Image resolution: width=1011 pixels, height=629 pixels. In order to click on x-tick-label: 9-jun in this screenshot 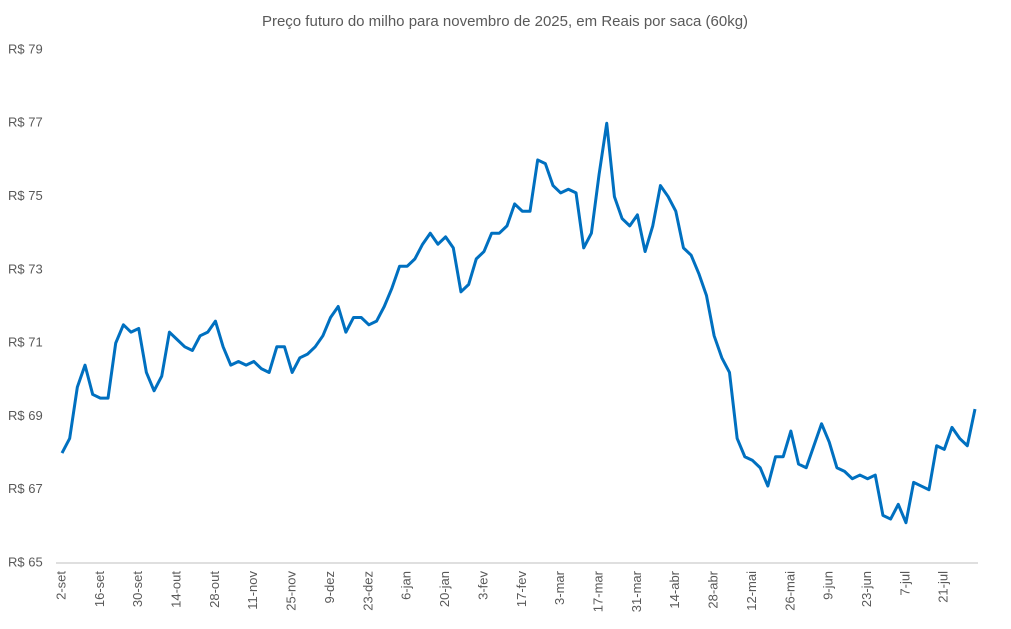, I will do `click(828, 585)`.